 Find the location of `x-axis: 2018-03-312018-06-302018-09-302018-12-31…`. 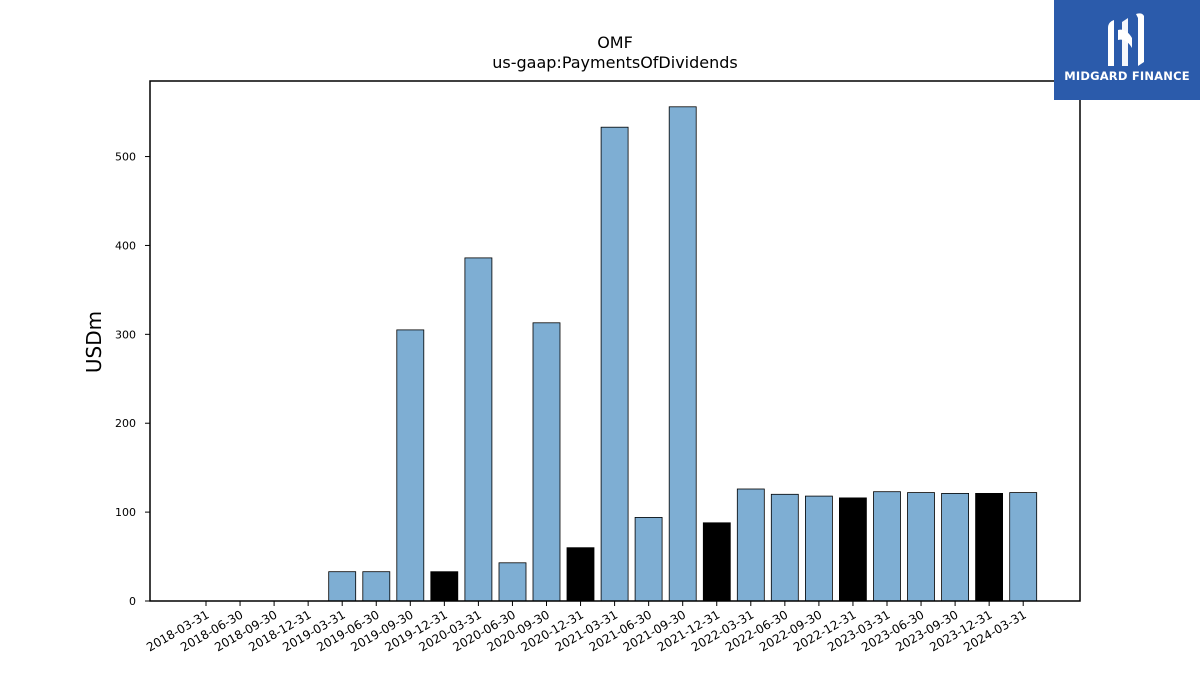

x-axis: 2018-03-312018-06-302018-09-302018-12-31… is located at coordinates (586, 627).